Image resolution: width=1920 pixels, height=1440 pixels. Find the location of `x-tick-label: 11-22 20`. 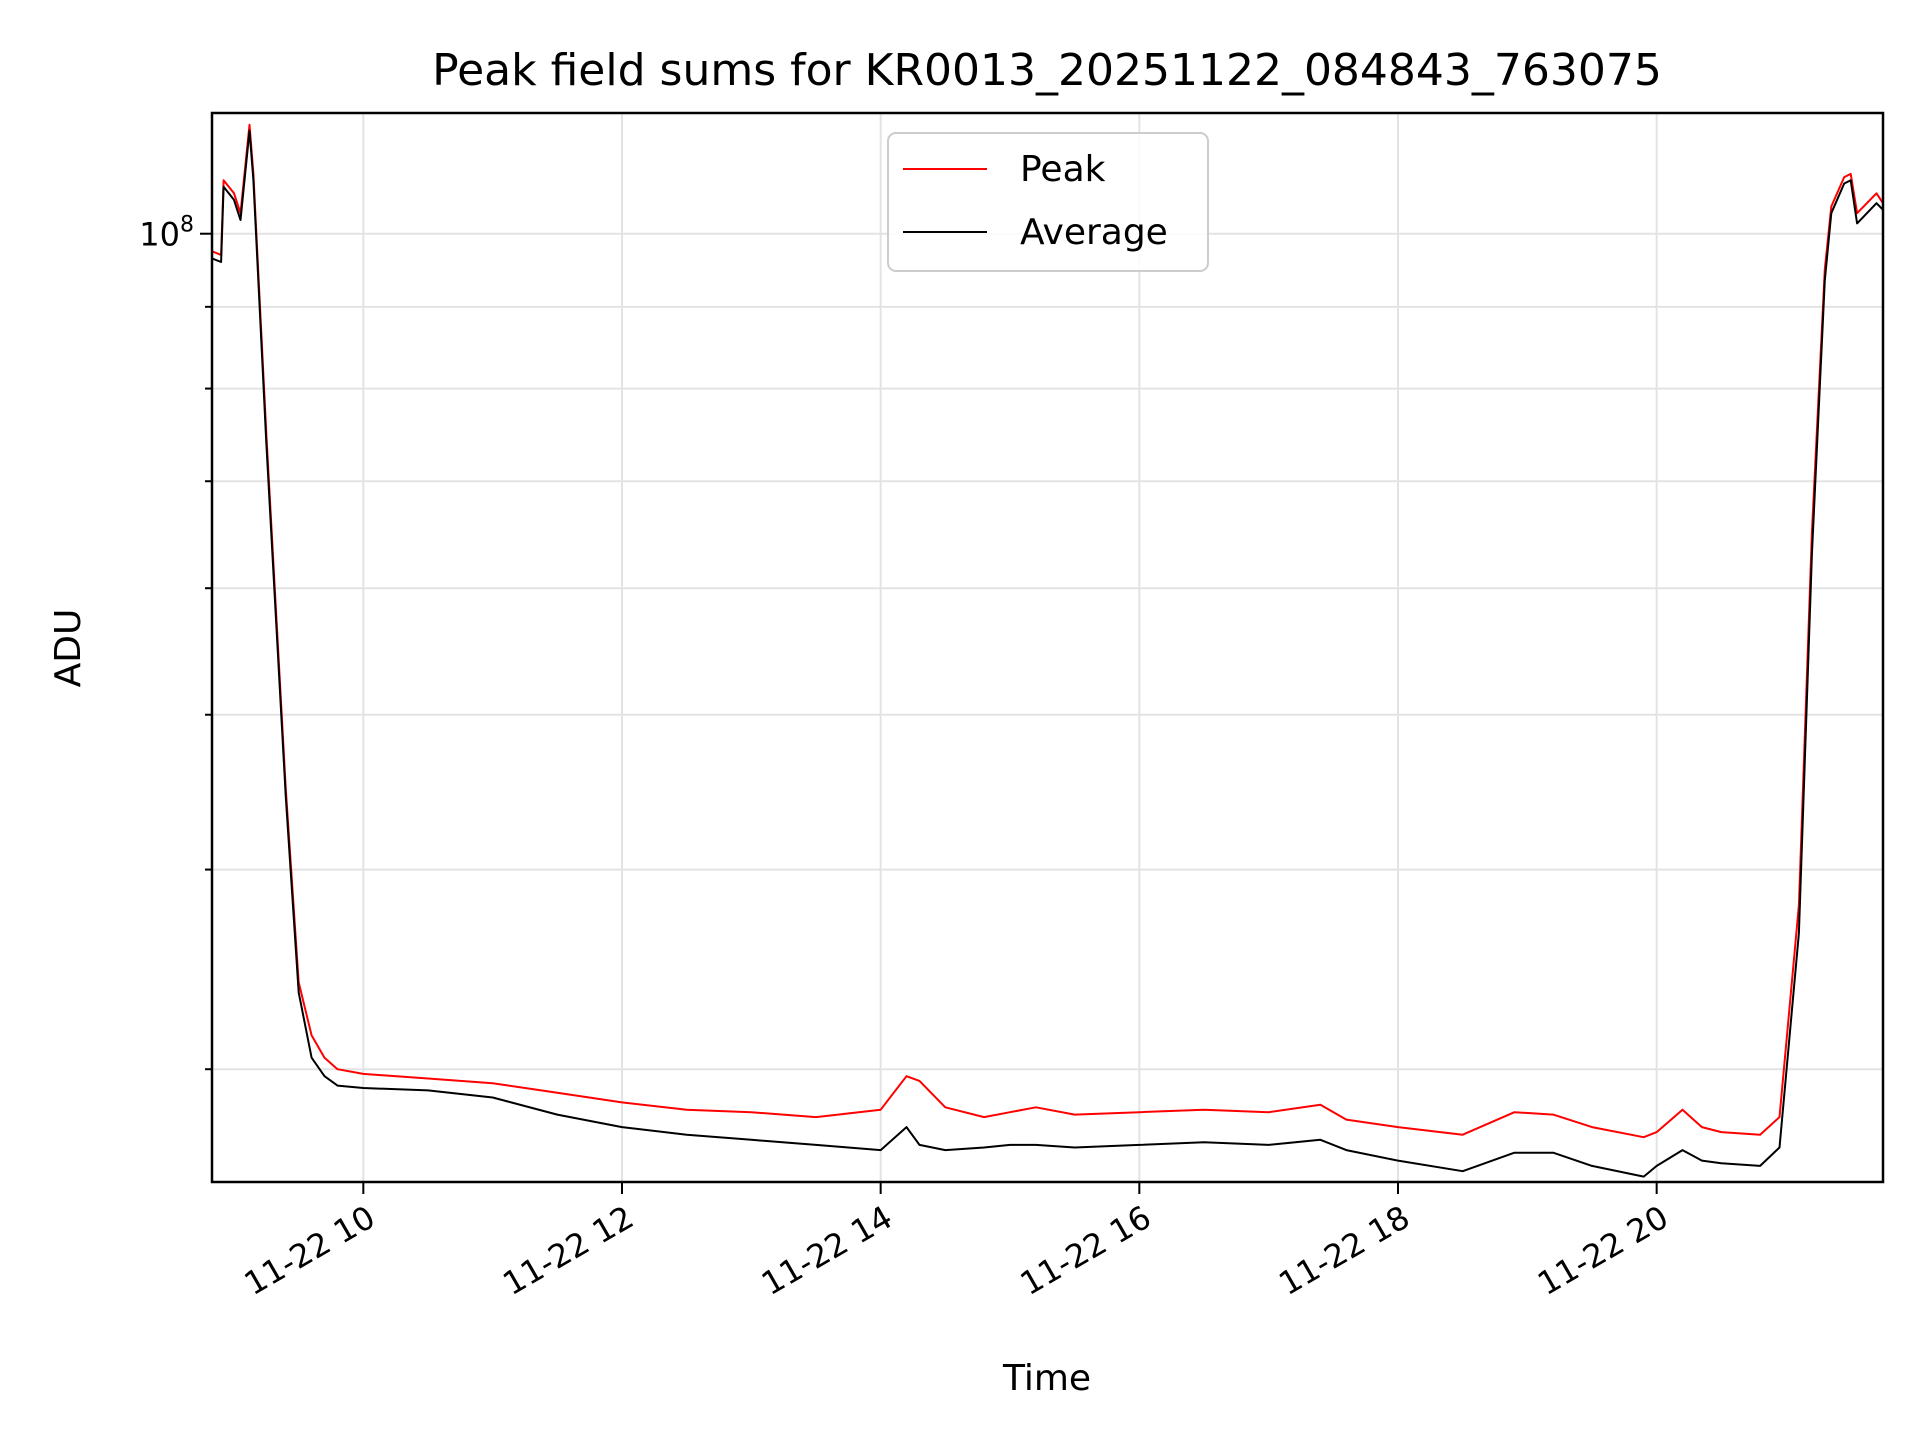

x-tick-label: 11-22 20 is located at coordinates (1603, 1250).